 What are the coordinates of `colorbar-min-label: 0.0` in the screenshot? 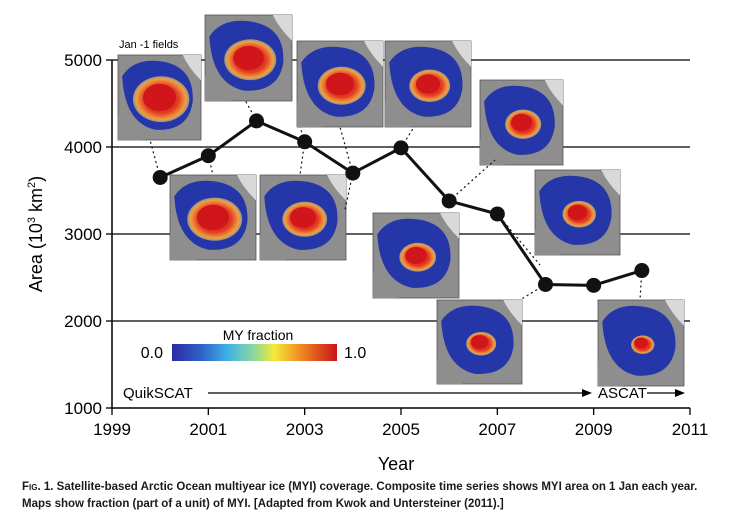 It's located at (152, 353).